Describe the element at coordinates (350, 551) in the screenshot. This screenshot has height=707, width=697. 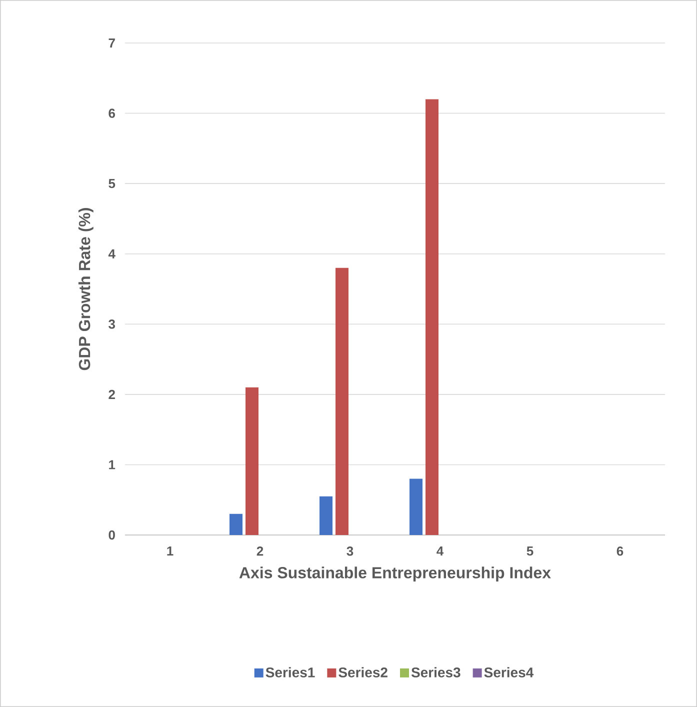
I see `x-tick-label: 3` at that location.